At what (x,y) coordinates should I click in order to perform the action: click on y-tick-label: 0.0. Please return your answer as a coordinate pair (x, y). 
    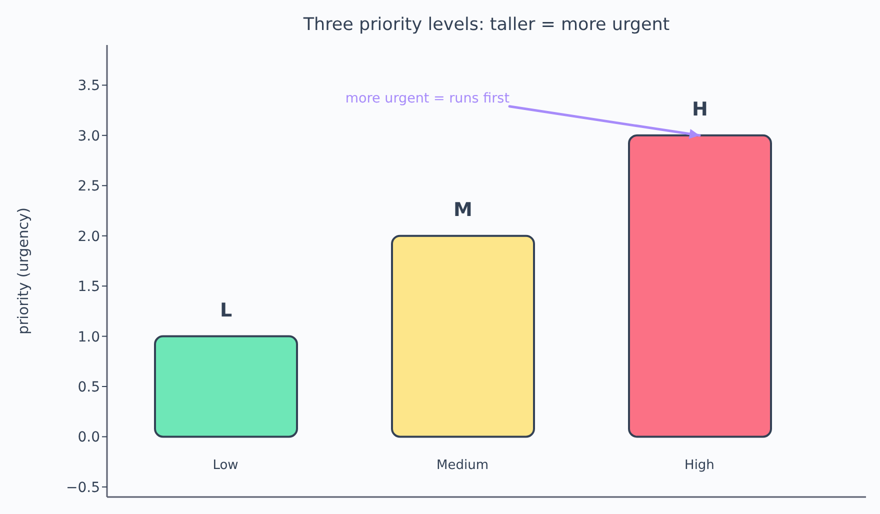
    Looking at the image, I should click on (89, 438).